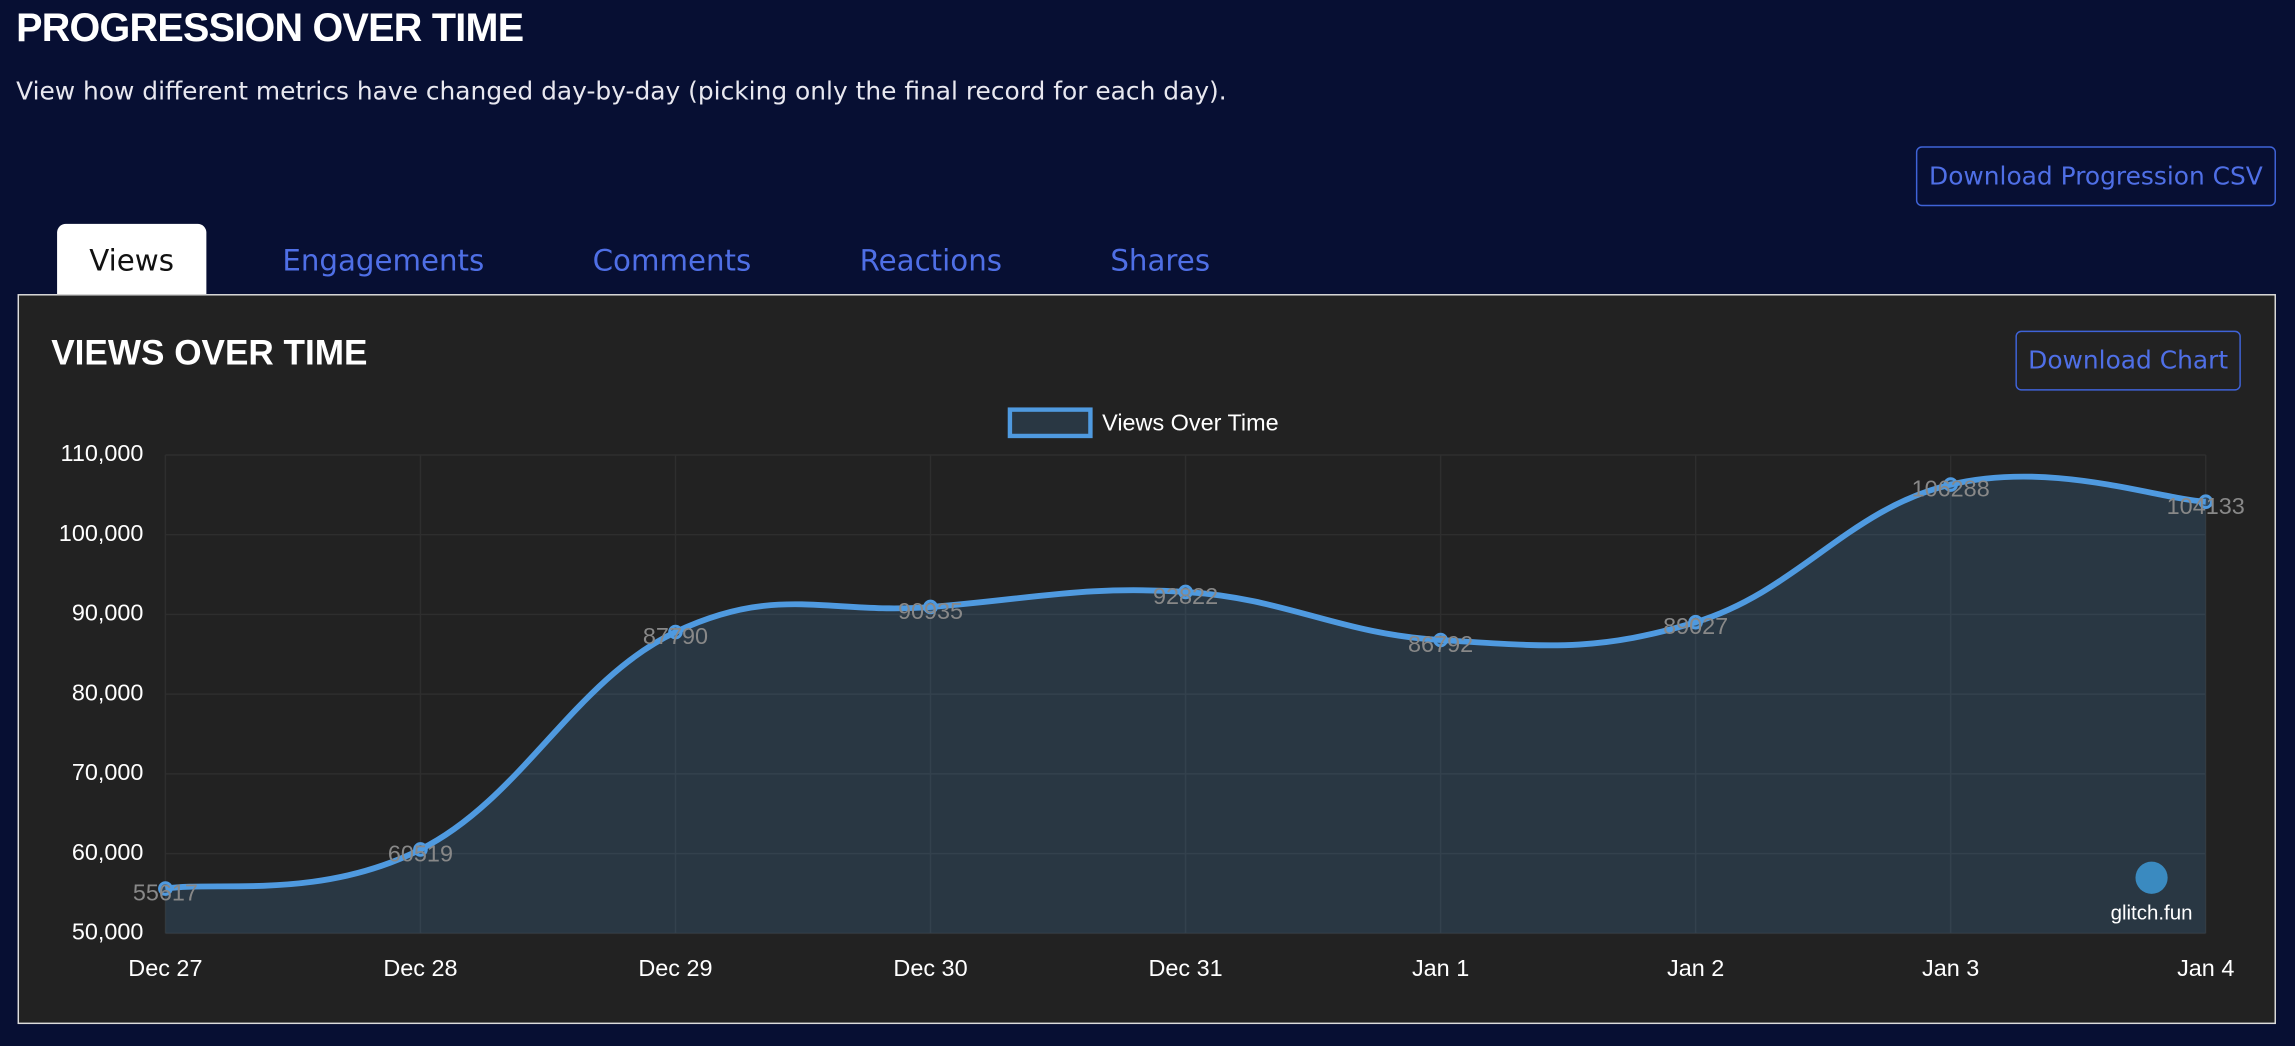 The width and height of the screenshot is (2295, 1046). What do you see at coordinates (108, 772) in the screenshot?
I see `y-tick-label: 70,000` at bounding box center [108, 772].